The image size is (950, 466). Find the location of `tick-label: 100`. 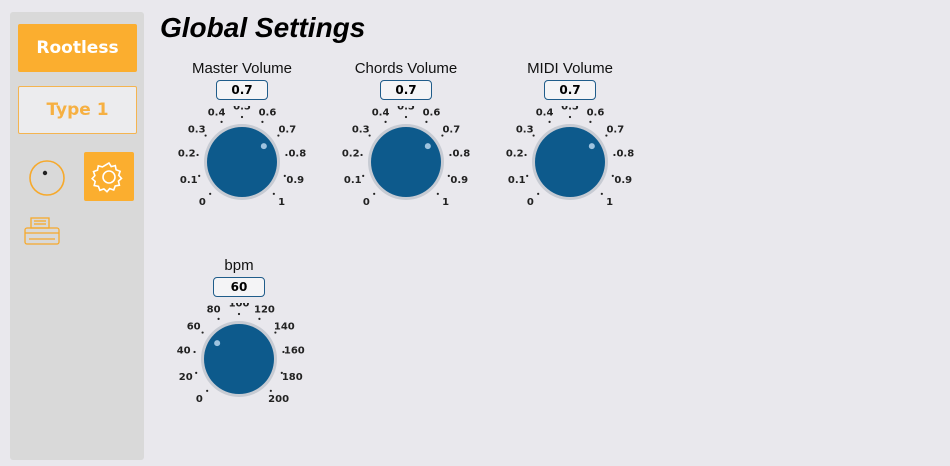

tick-label: 100 is located at coordinates (239, 306).